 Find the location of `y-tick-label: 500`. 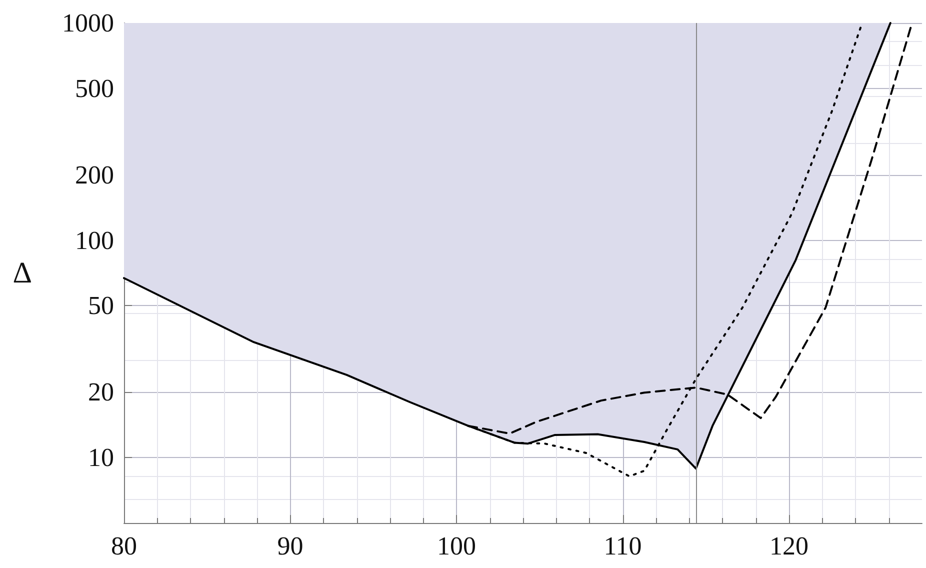

y-tick-label: 500 is located at coordinates (94, 88).